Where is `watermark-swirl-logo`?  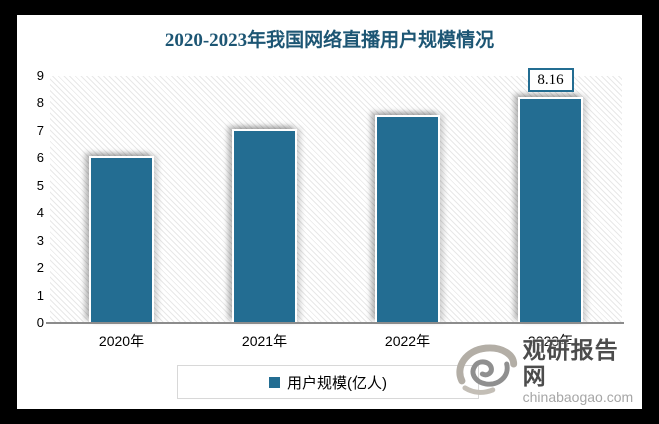
watermark-swirl-logo is located at coordinates (487, 369).